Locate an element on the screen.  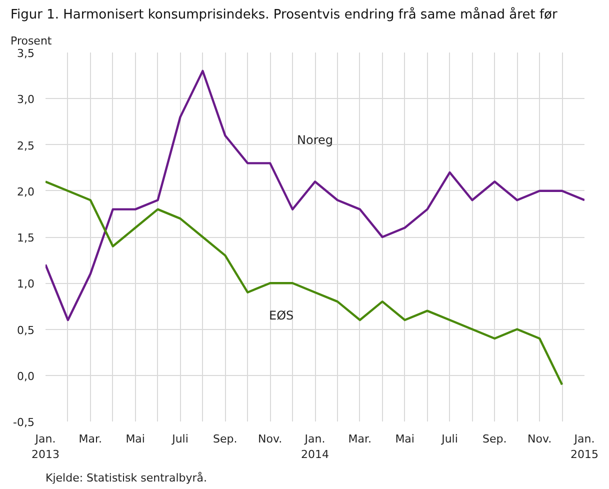
series-label: EØS is located at coordinates (281, 315).